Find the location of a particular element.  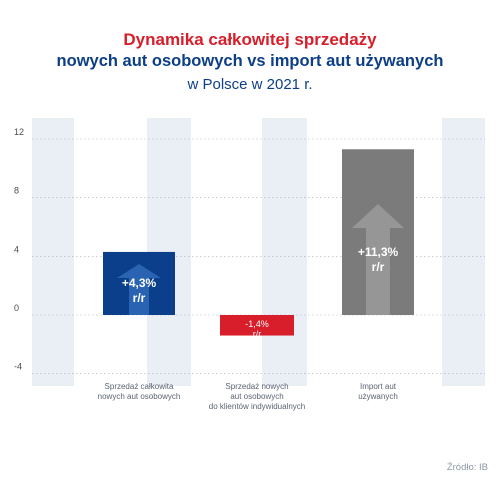

y-tick-label: 4 is located at coordinates (16, 249).